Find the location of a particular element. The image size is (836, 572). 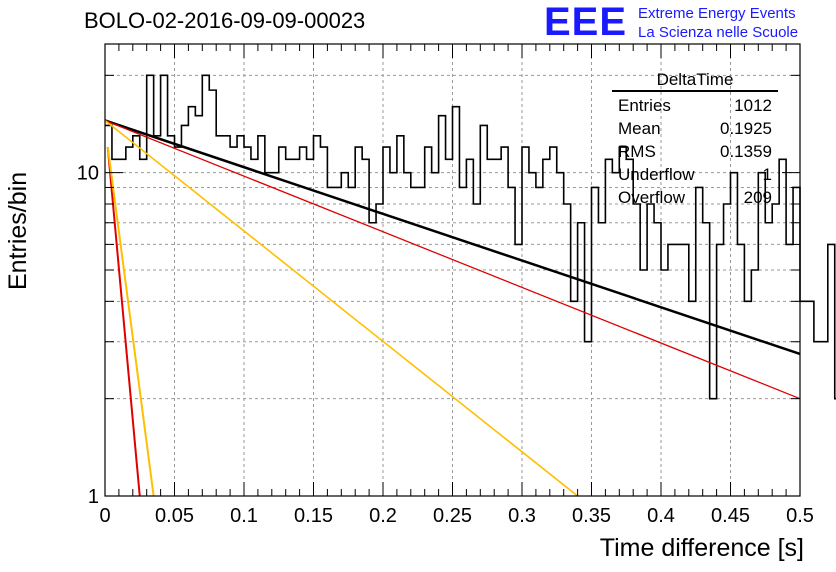

y-axis-label: Entries/bin is located at coordinates (18, 230).